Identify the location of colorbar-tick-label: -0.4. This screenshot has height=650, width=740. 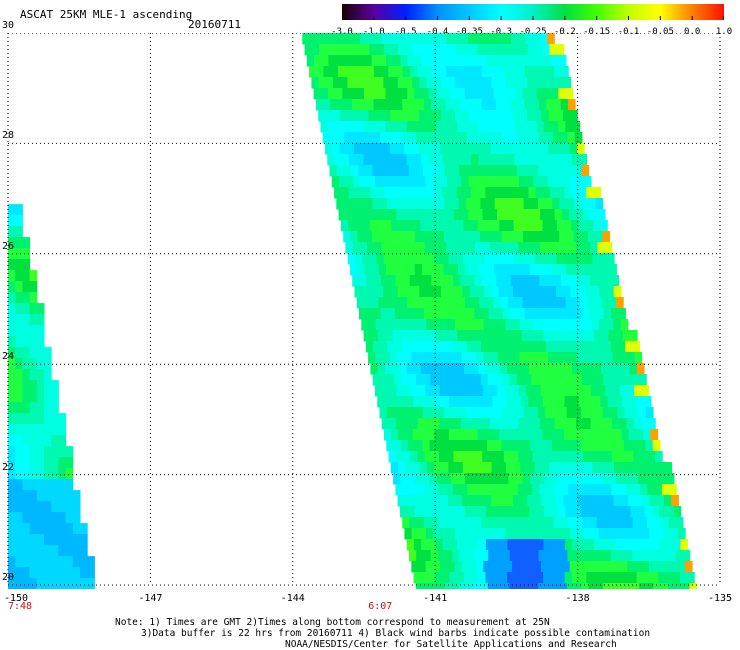
(437, 32).